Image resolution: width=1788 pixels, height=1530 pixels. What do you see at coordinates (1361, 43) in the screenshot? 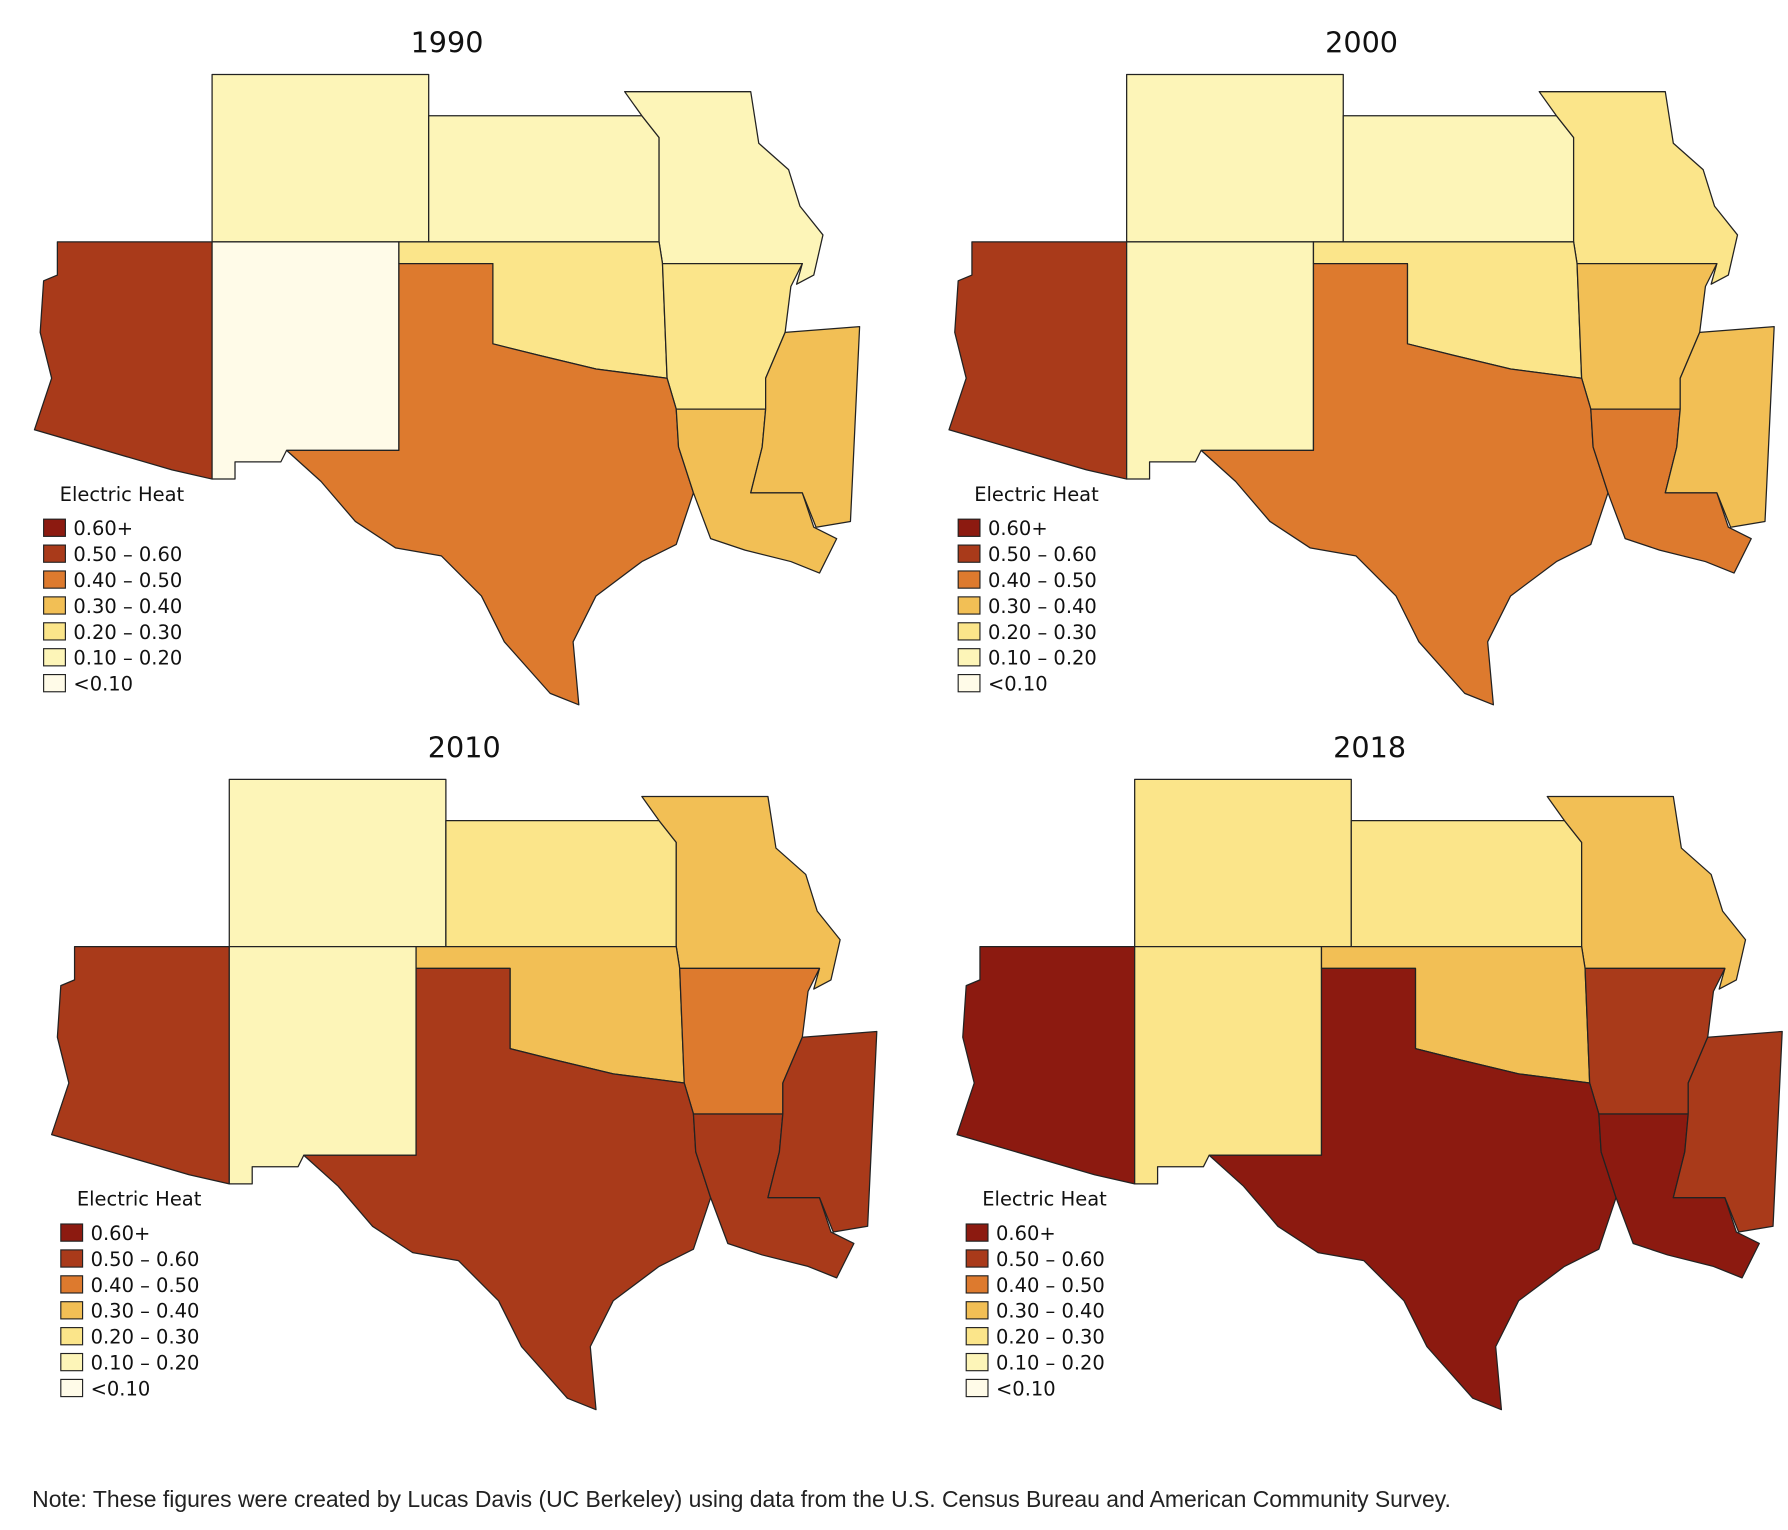
I see `map-title: 2000` at bounding box center [1361, 43].